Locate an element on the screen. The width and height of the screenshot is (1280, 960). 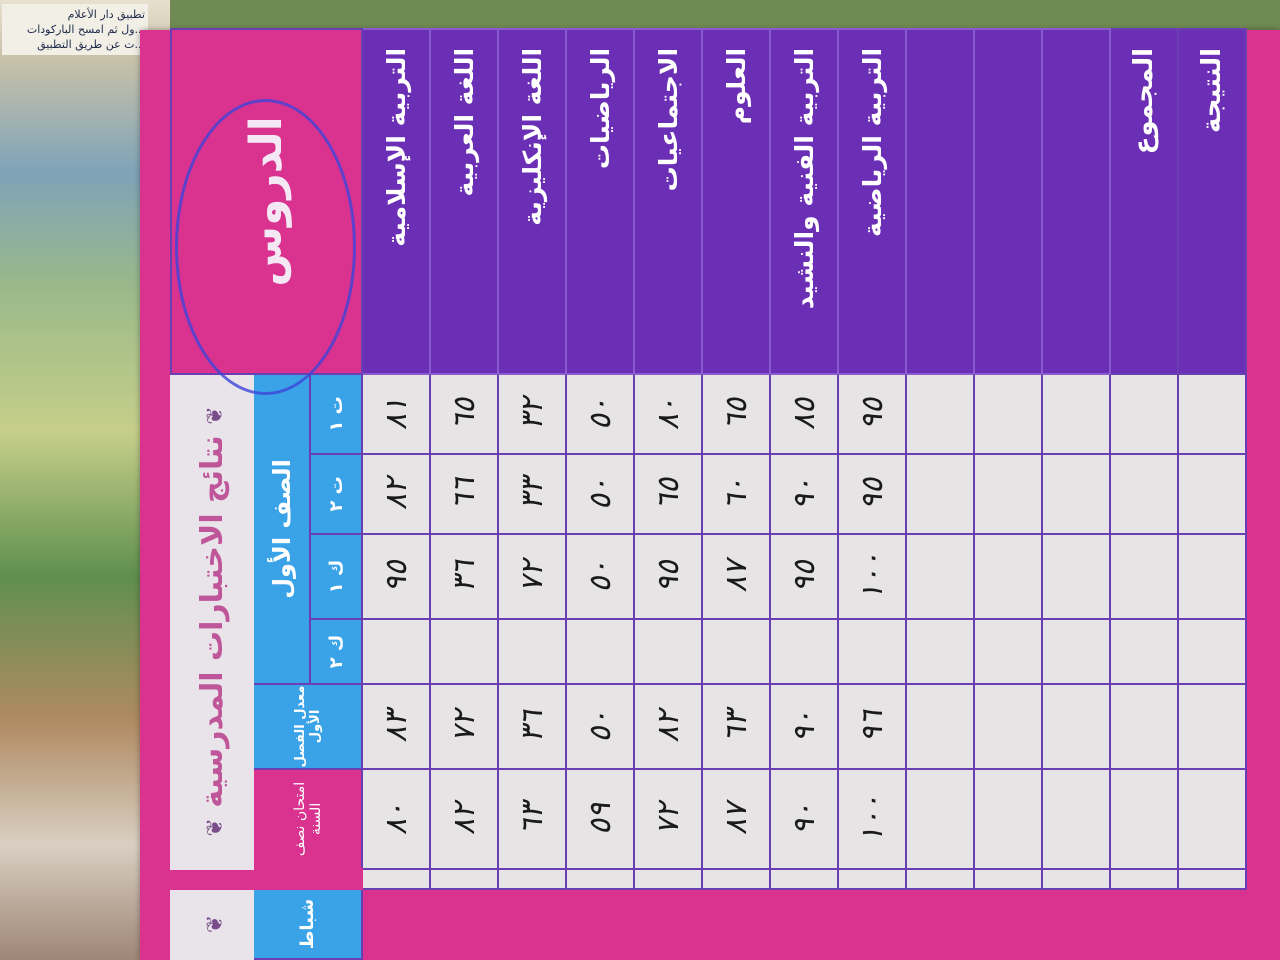
card-title: ❦ نتائج الاختبارات المدرسية ❦ is located at coordinates (212, 621).